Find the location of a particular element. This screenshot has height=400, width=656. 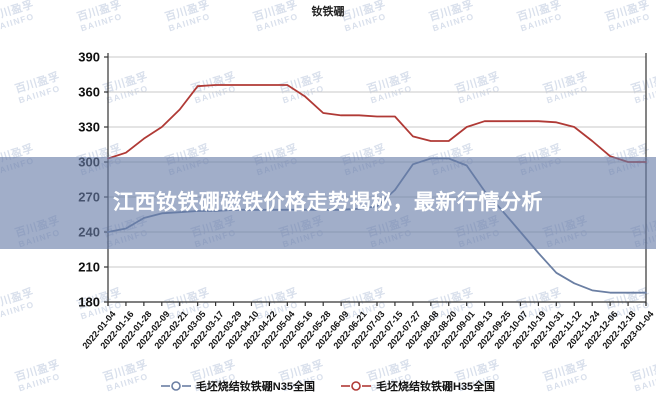

legend-item-2: 毛坯烧结钕铁硼H35全国 is located at coordinates (418, 386).